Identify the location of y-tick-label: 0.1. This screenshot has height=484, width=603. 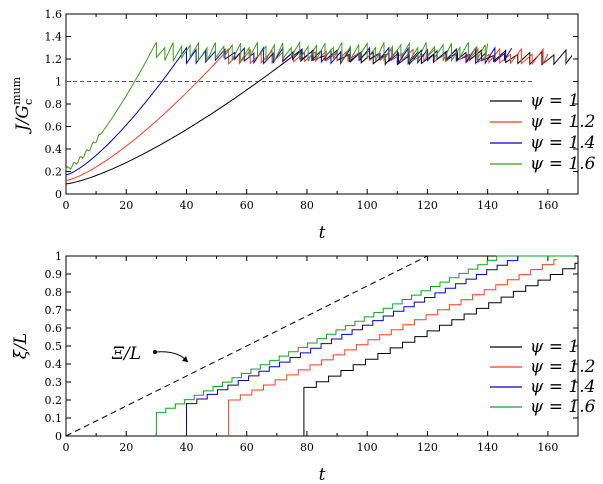
(54, 418).